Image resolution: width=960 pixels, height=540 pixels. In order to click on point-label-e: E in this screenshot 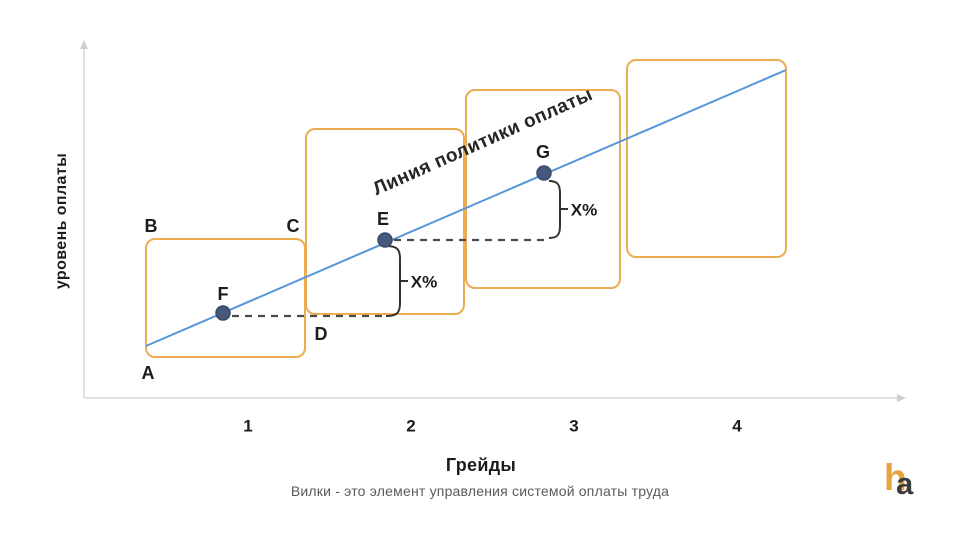, I will do `click(383, 219)`.